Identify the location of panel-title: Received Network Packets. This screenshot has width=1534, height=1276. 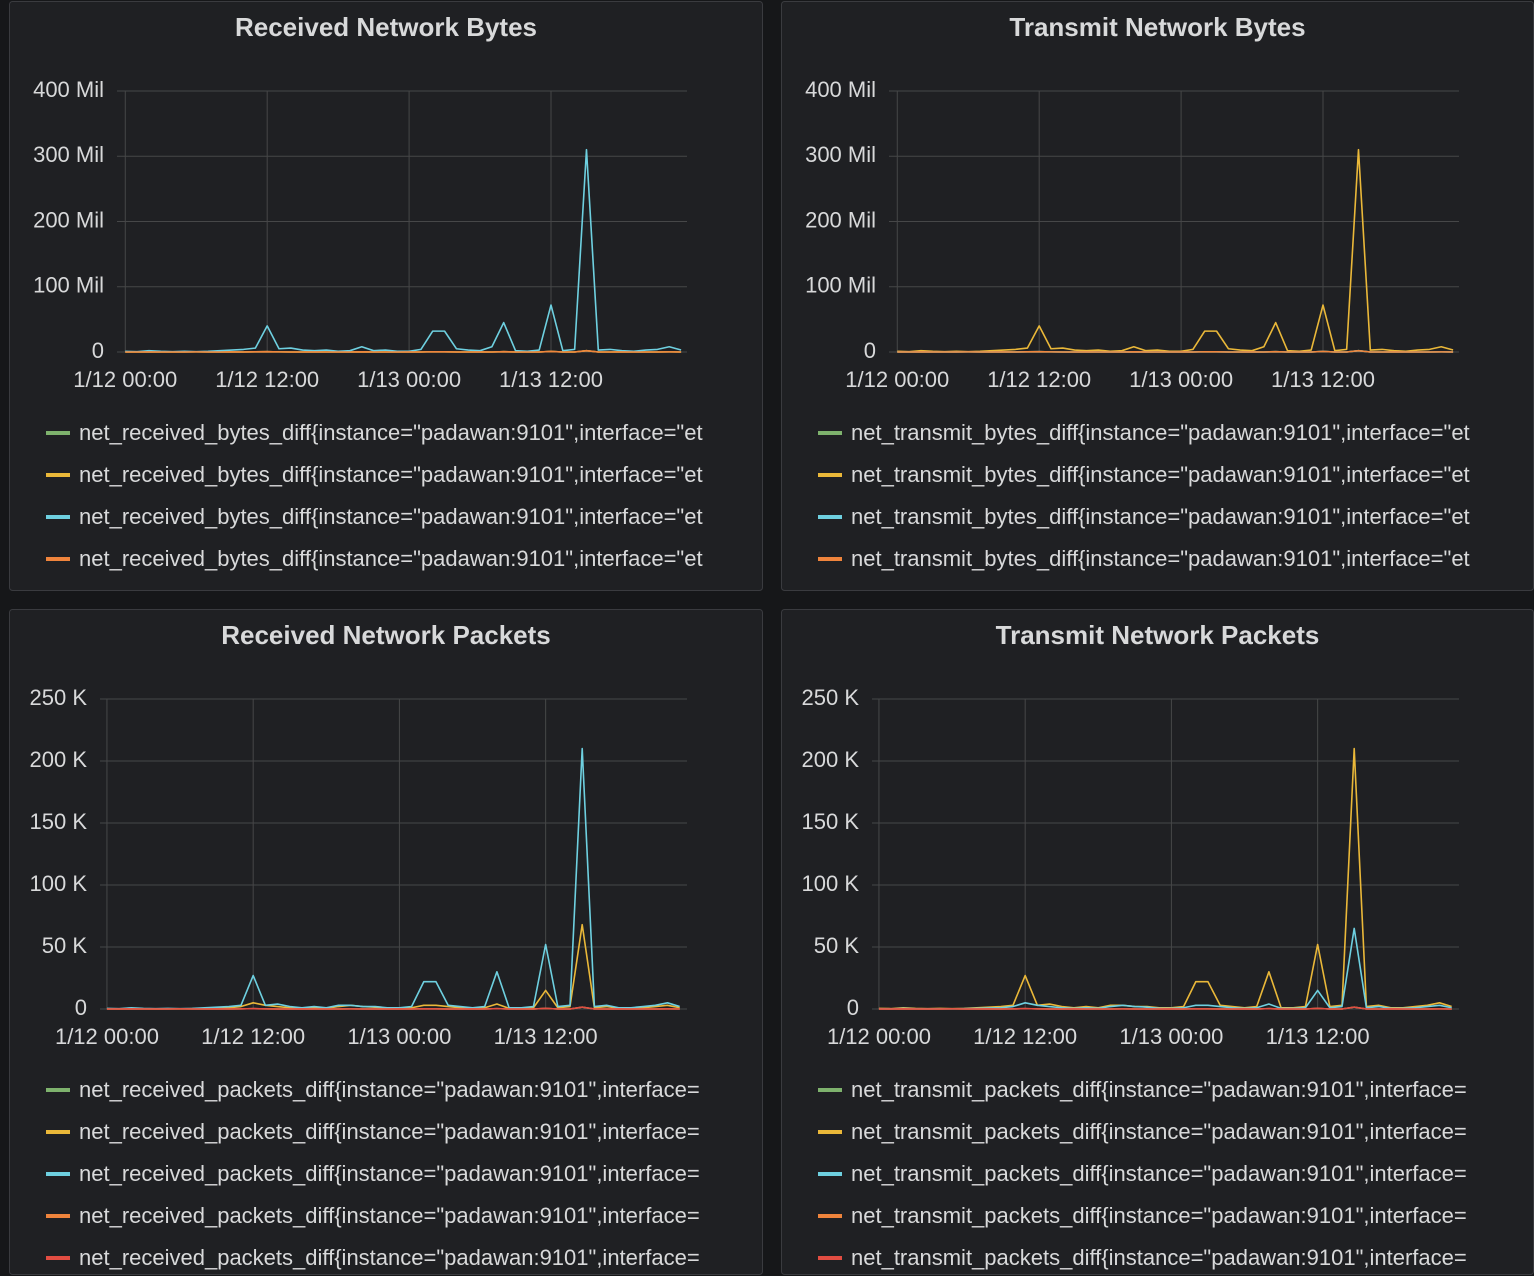
(386, 635).